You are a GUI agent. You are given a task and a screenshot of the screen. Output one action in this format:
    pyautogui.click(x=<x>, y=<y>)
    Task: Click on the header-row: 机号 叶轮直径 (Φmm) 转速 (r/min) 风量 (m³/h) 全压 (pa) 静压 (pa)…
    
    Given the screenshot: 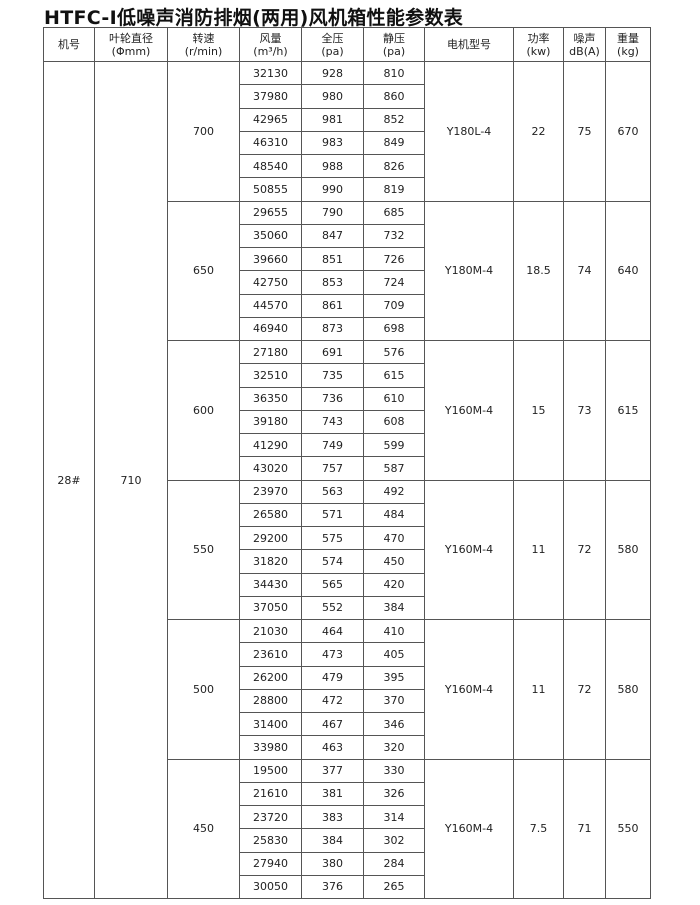 What is the action you would take?
    pyautogui.click(x=347, y=44)
    